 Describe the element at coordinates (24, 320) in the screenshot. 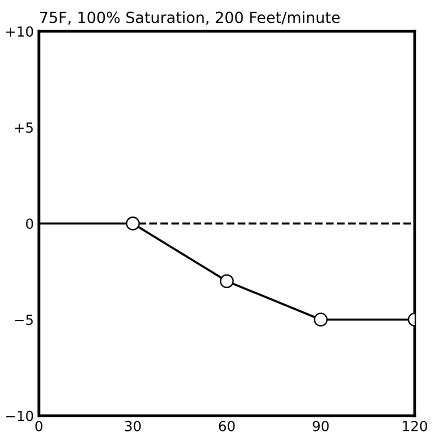

I see `y-tick-label: −5` at that location.